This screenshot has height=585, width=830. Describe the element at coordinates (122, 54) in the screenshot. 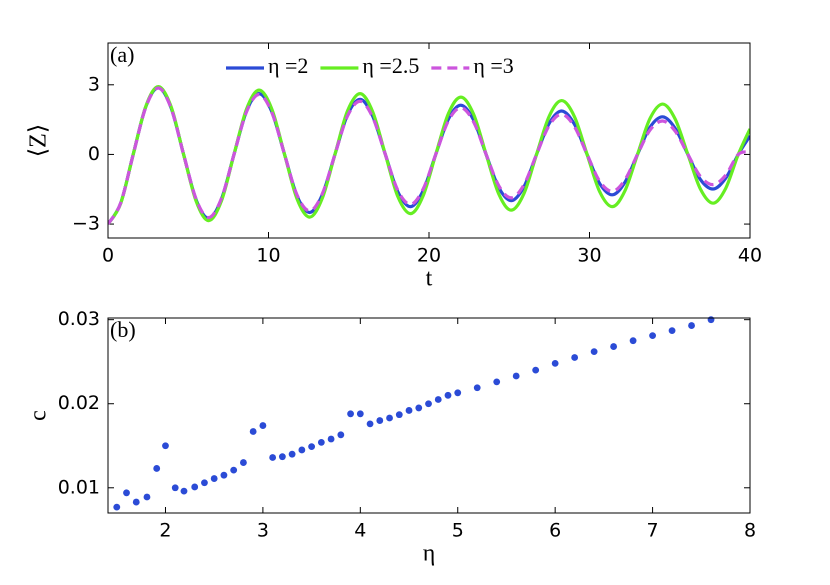

I see `panel-label: (a)` at that location.